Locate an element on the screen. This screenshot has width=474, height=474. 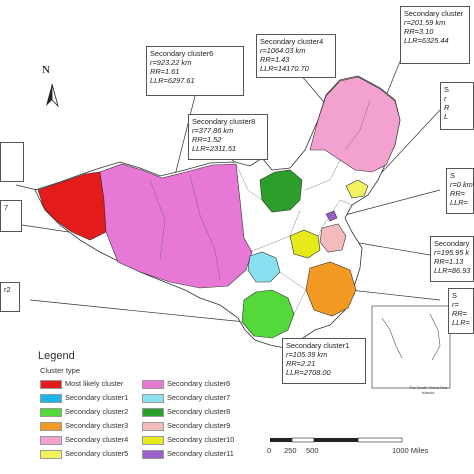
callout-right-2: S r=0 km RR= LLR= is located at coordinates (460, 191).